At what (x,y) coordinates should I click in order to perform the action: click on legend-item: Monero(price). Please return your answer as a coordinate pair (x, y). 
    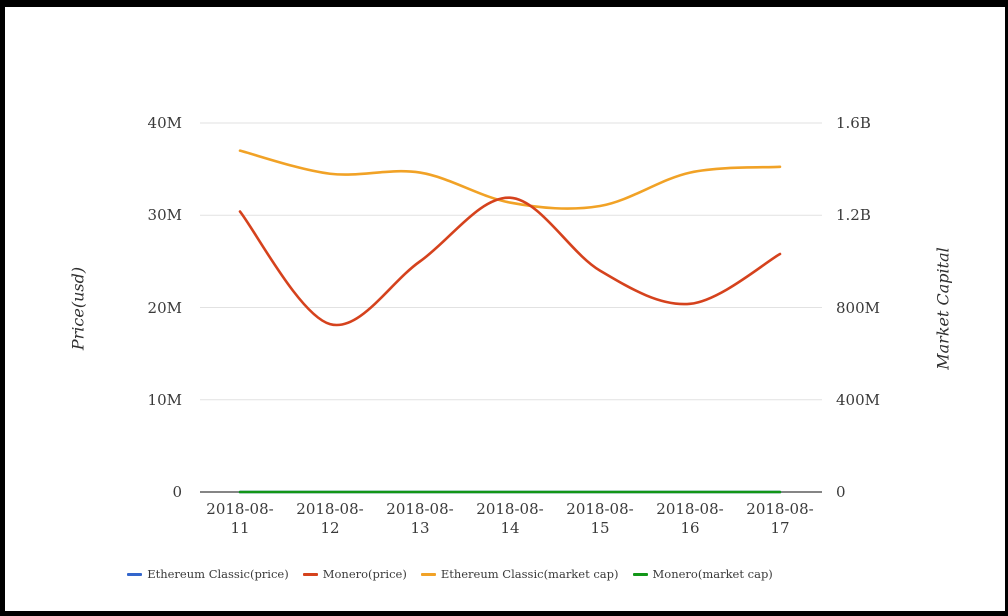
    Looking at the image, I should click on (354, 574).